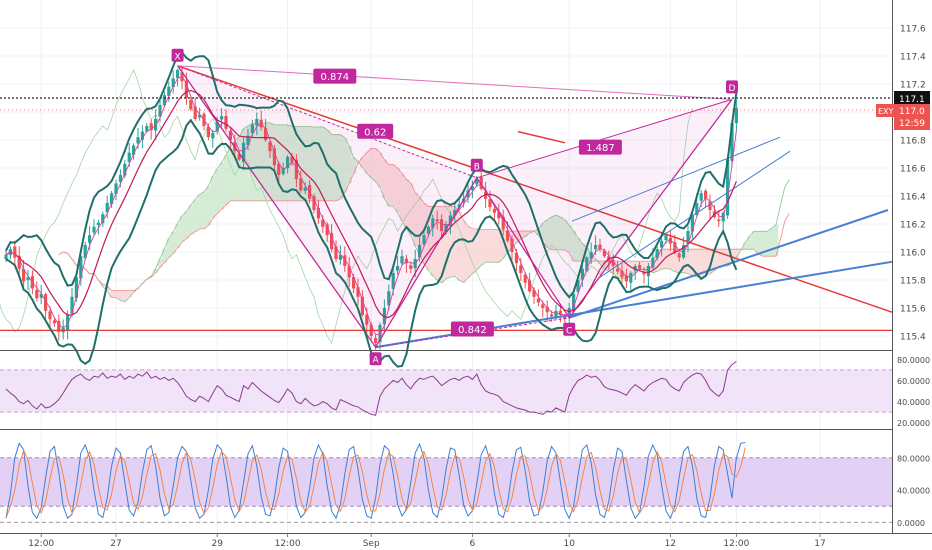 Image resolution: width=932 pixels, height=550 pixels. Describe the element at coordinates (371, 388) in the screenshot. I see `rsi-line` at that location.